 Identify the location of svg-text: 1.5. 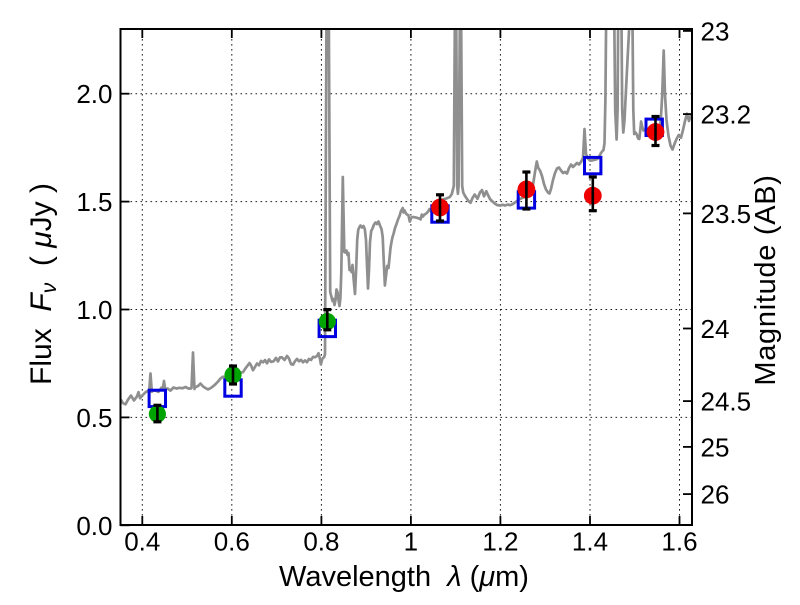
(94, 202).